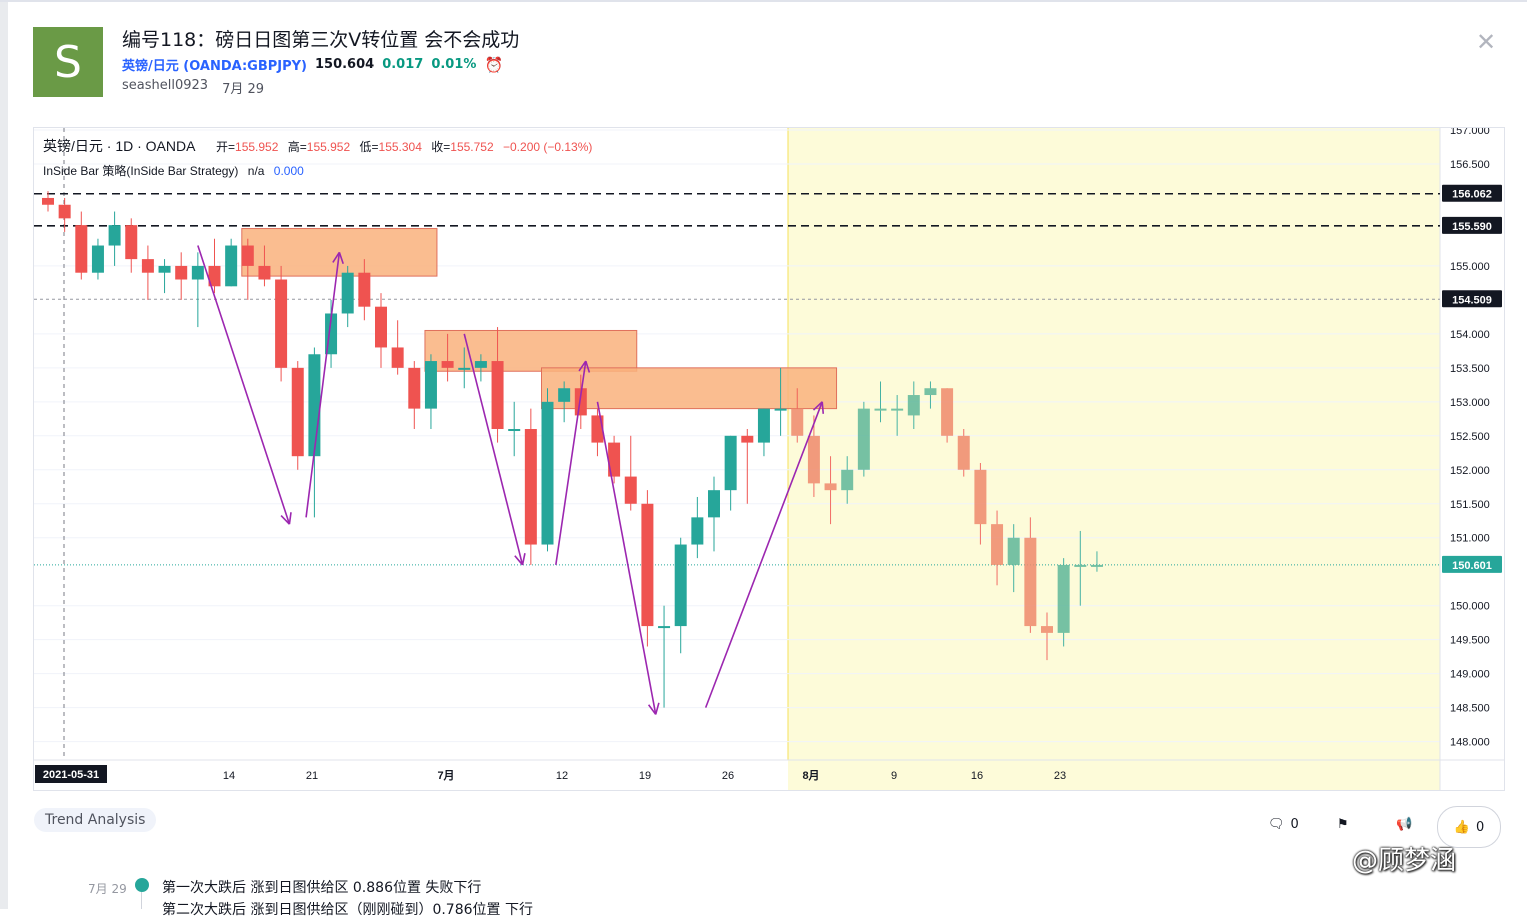 Image resolution: width=1527 pixels, height=919 pixels. I want to click on price-axis-label: 157.000, so click(1470, 132).